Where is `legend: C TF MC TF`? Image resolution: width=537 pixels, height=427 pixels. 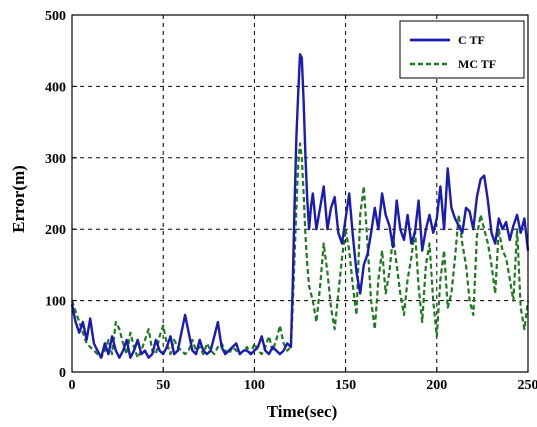 legend: C TF MC TF is located at coordinates (462, 49).